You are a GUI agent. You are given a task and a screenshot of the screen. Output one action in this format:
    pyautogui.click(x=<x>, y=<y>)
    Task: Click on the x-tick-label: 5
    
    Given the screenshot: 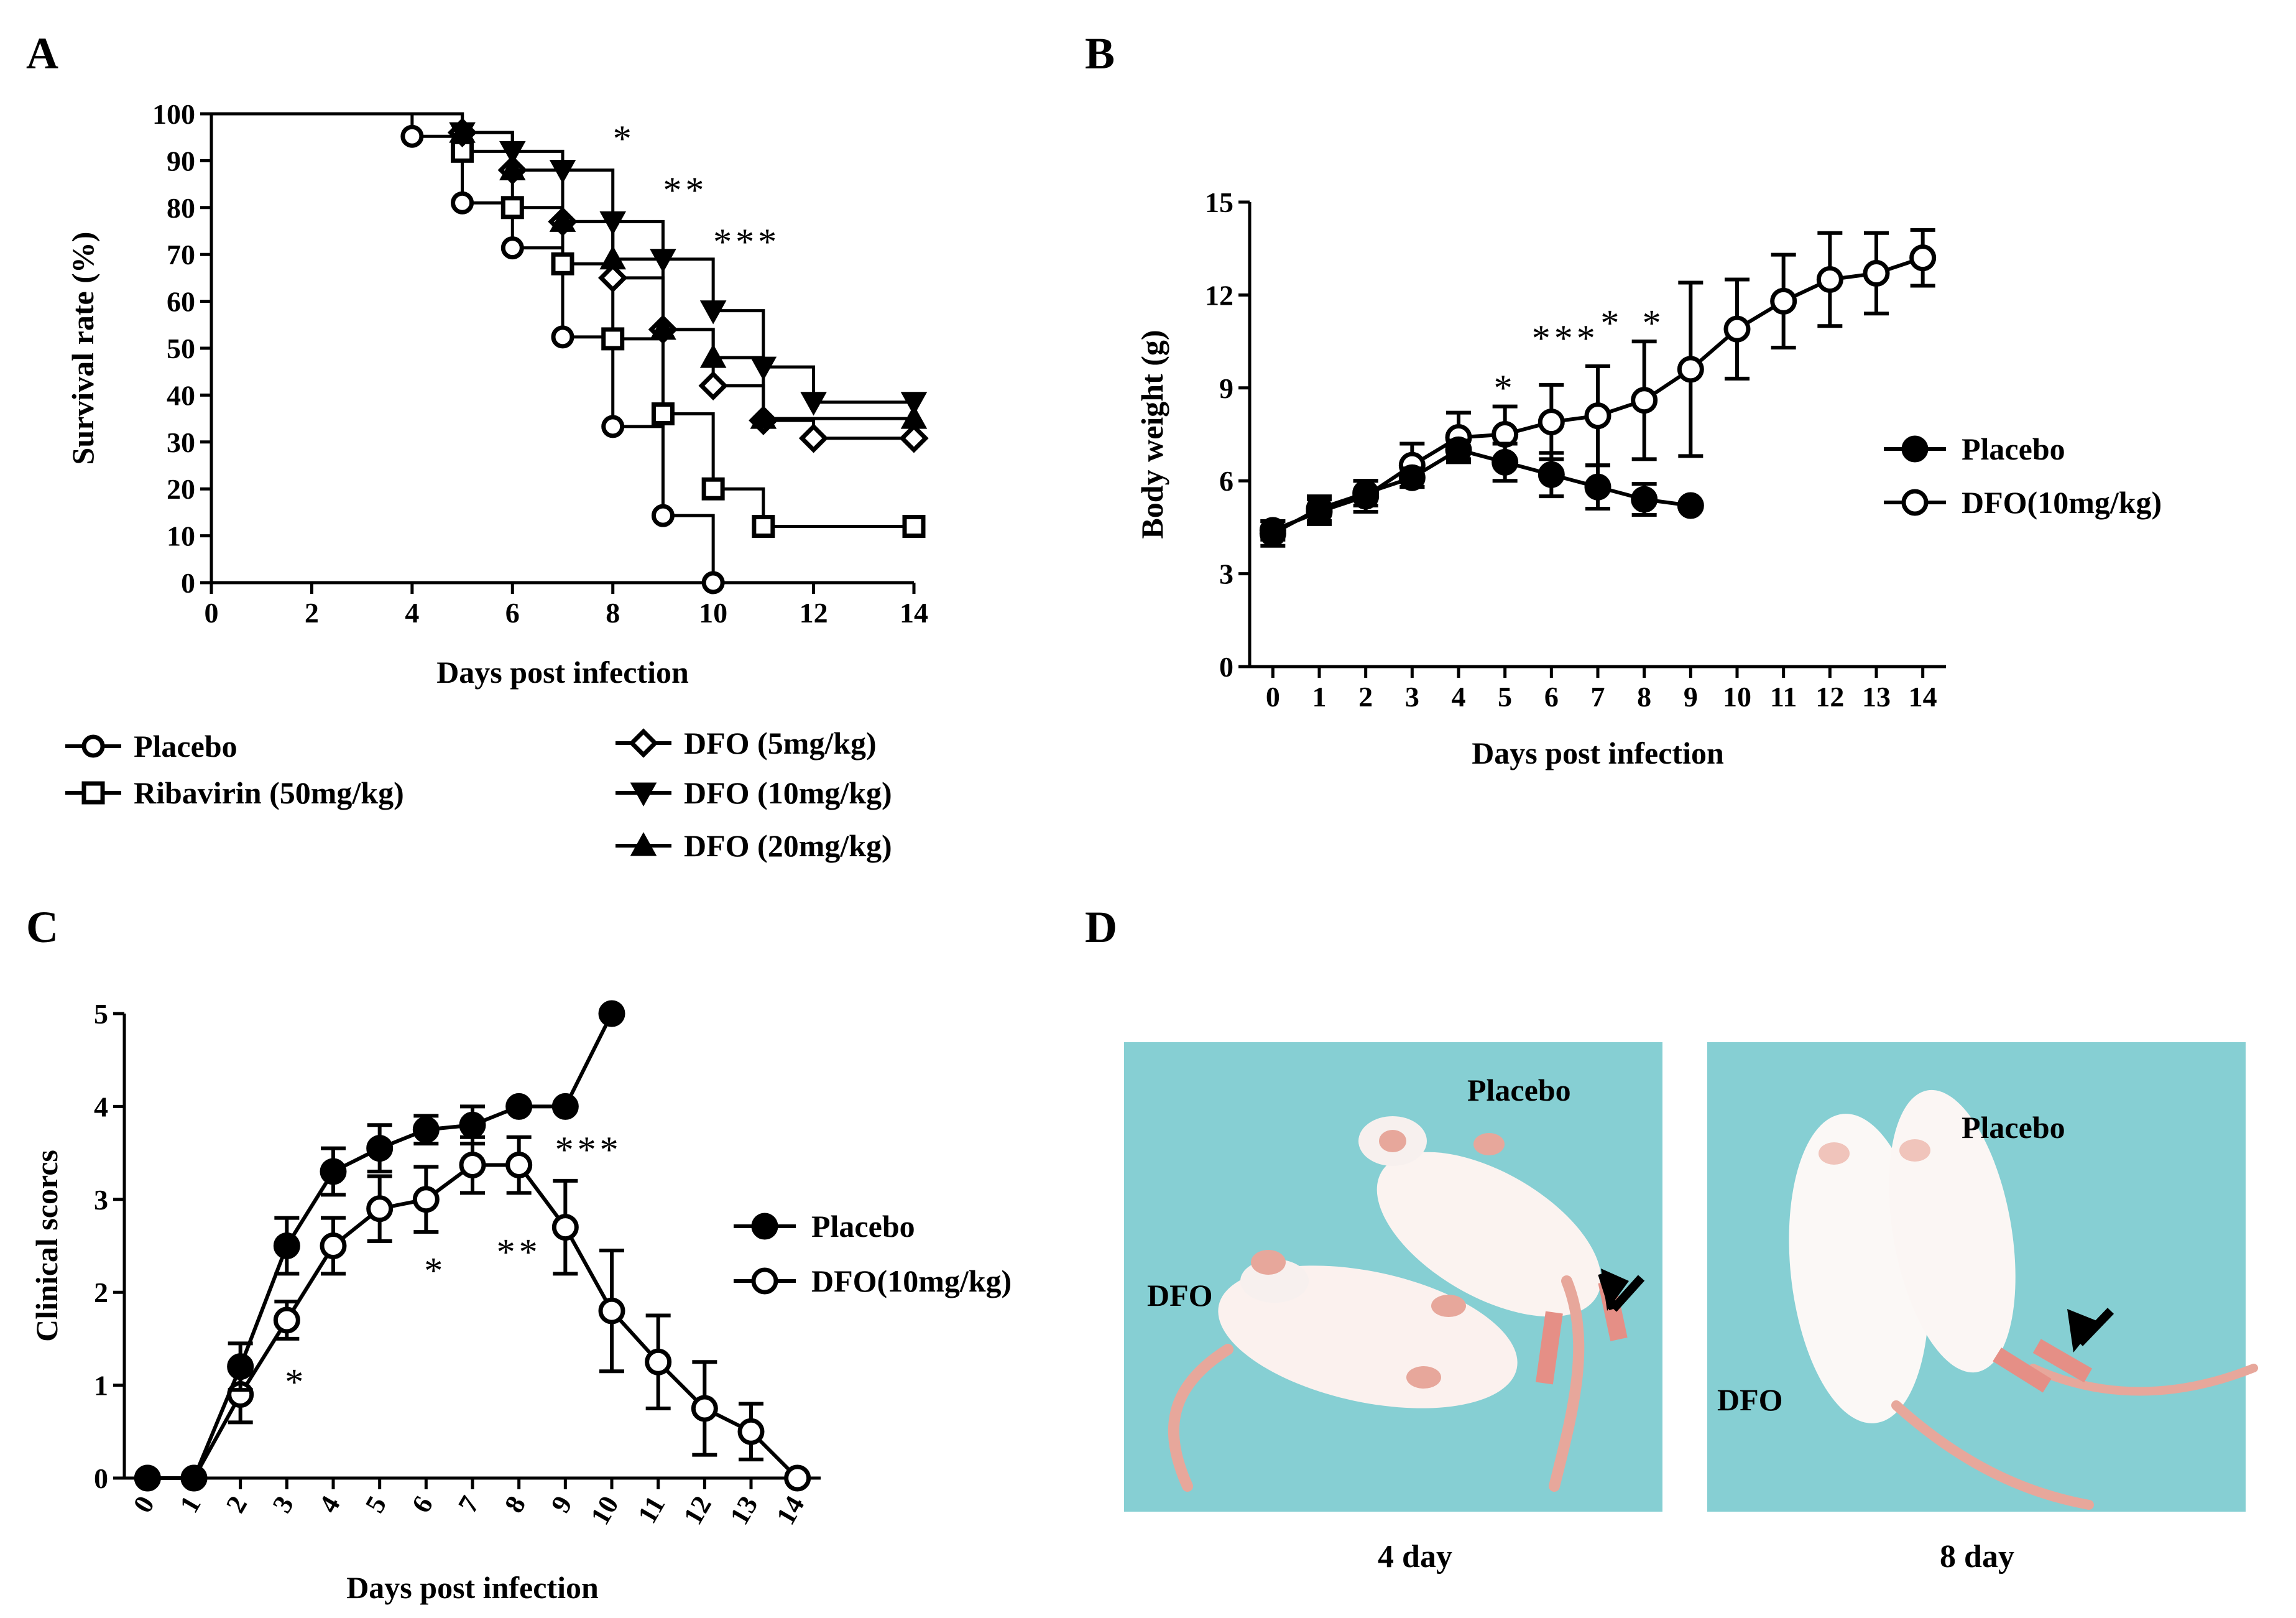 What is the action you would take?
    pyautogui.click(x=1505, y=697)
    